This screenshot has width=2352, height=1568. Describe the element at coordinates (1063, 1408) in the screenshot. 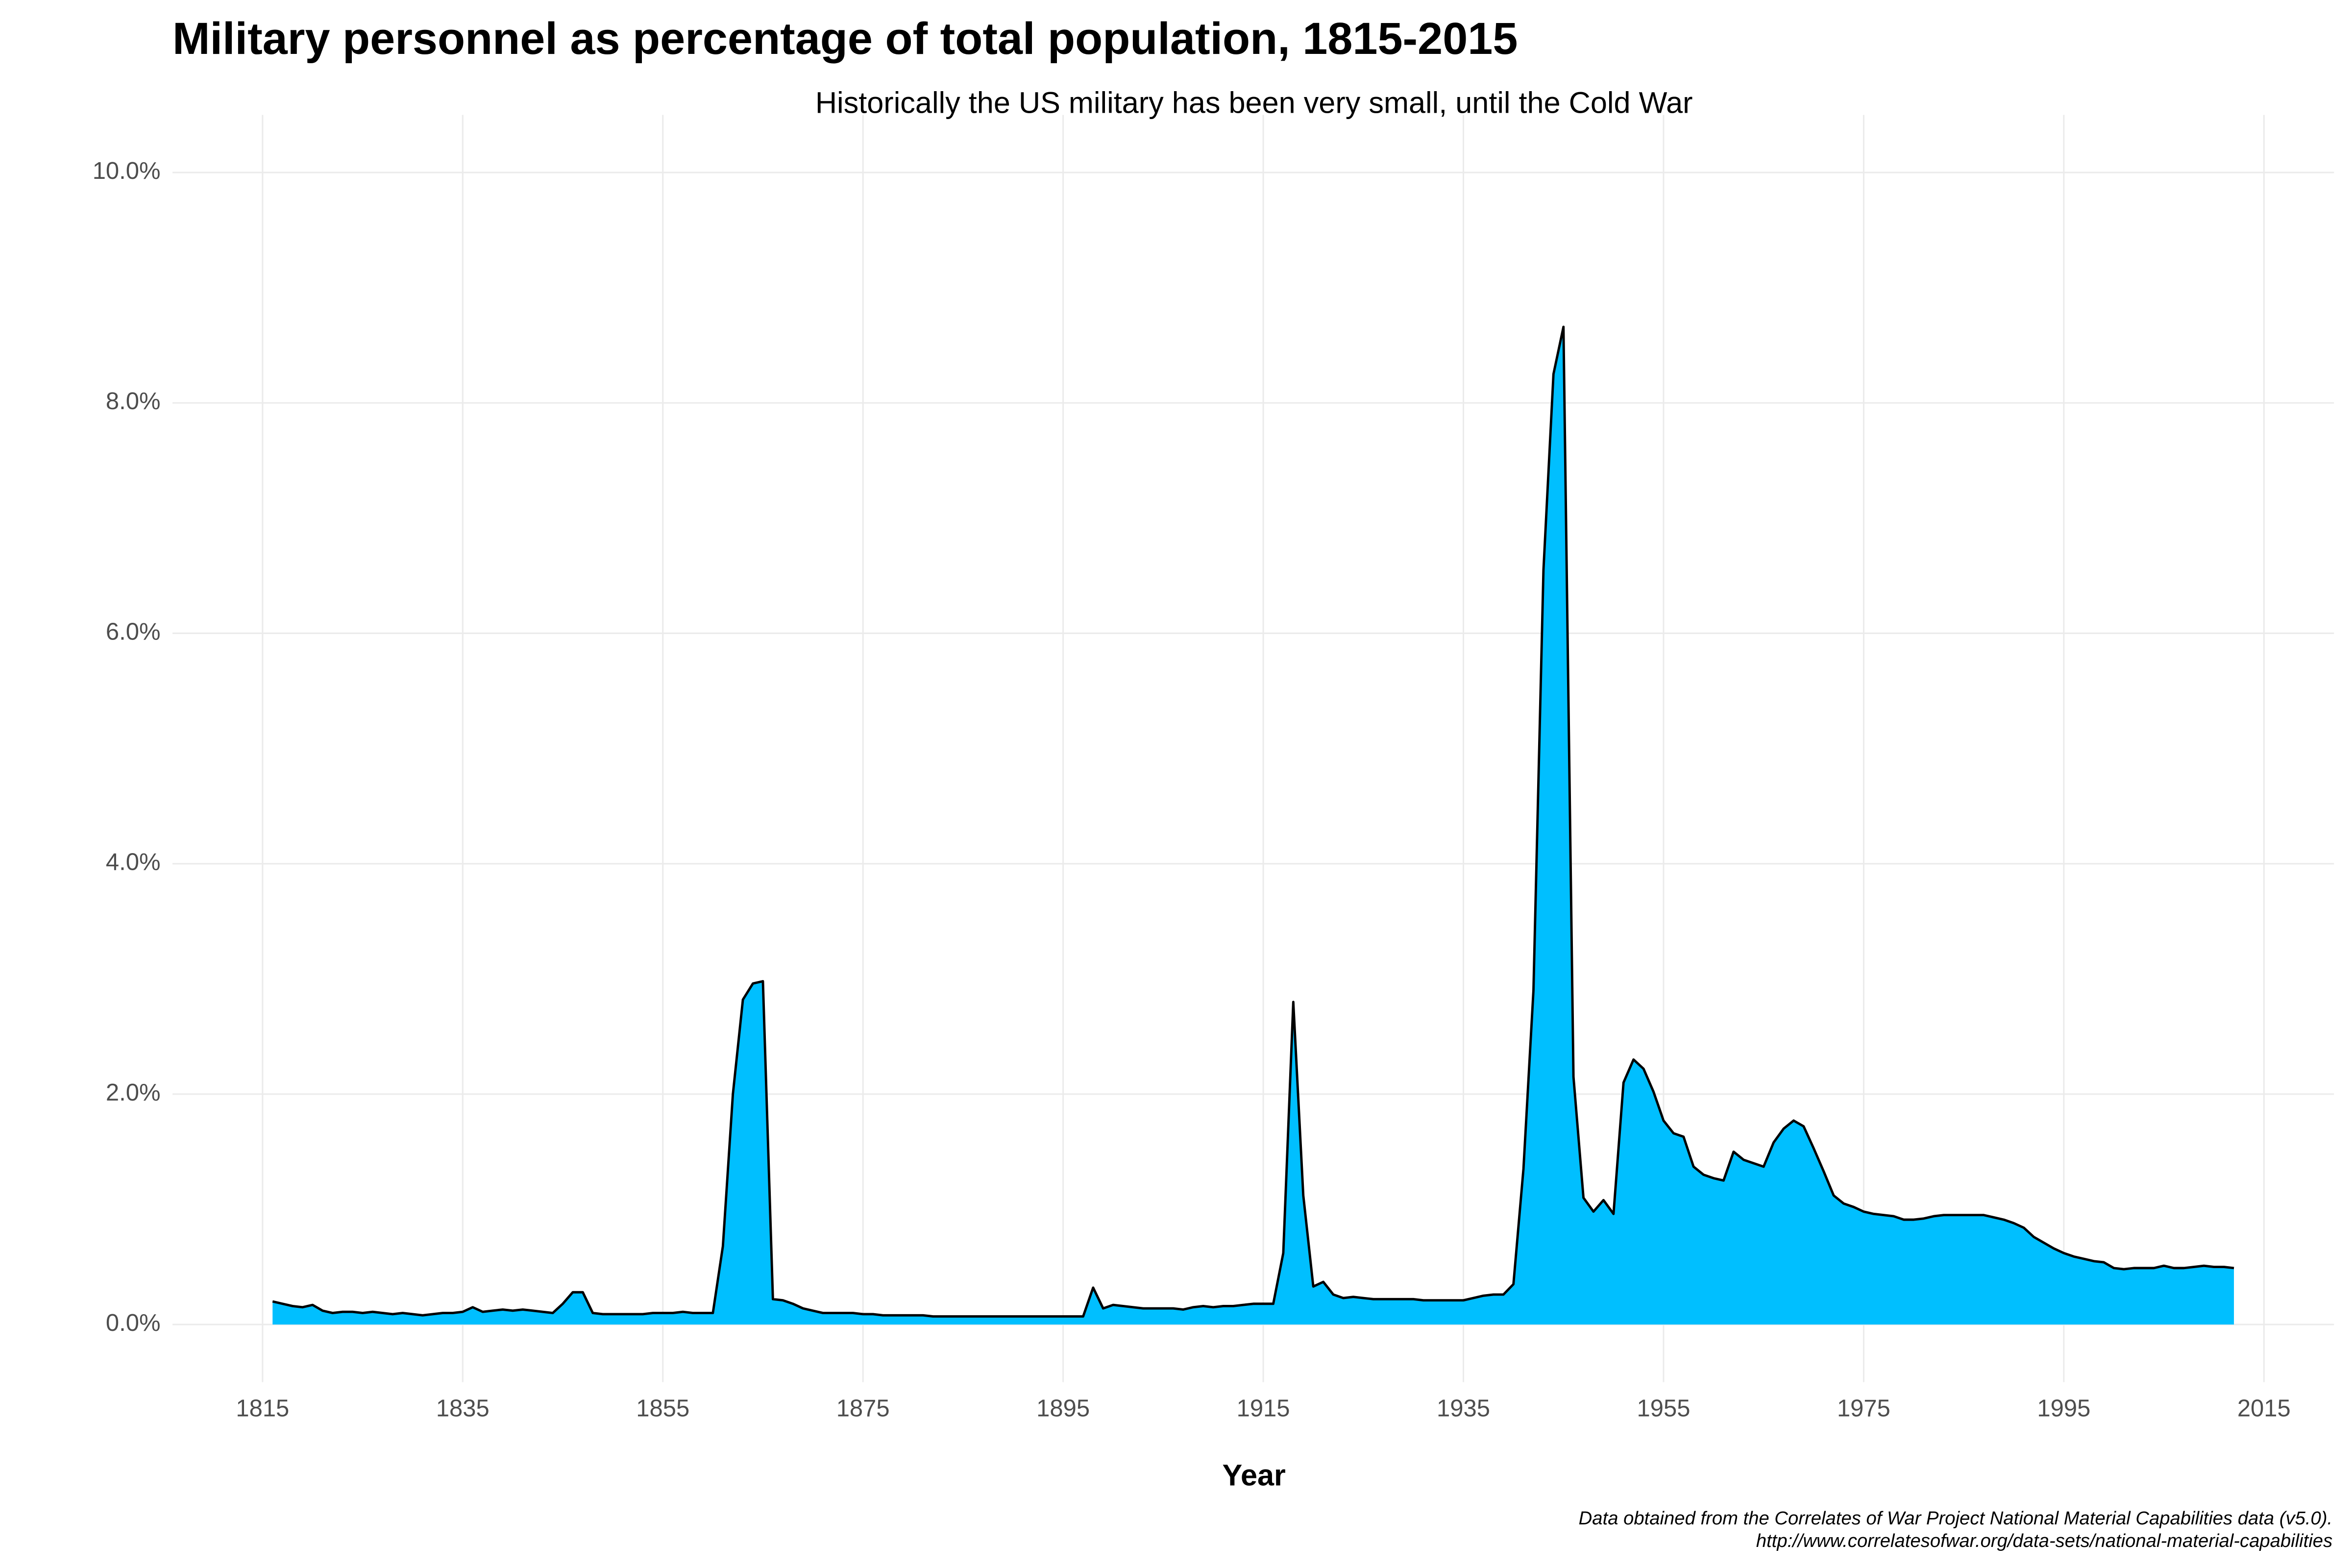

I see `x-tick-label: 1895` at that location.